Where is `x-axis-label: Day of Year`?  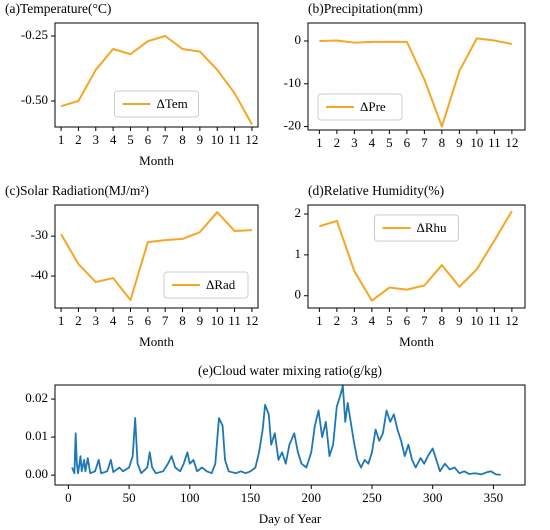
x-axis-label: Day of Year is located at coordinates (290, 518).